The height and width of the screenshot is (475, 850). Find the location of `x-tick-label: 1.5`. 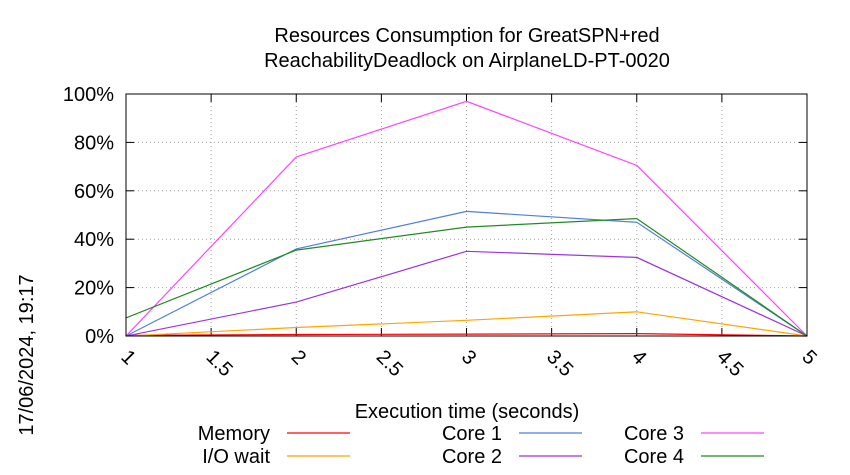

x-tick-label: 1.5 is located at coordinates (219, 363).